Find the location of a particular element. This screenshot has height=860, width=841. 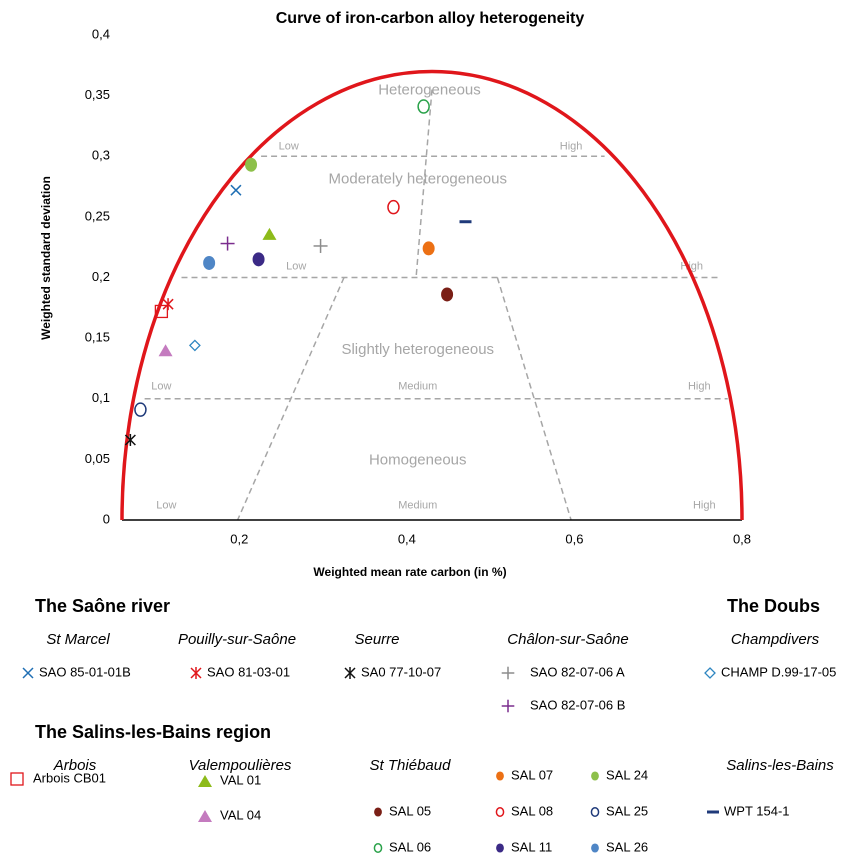

legend-label: SA0 77-10-07 is located at coordinates (401, 671).